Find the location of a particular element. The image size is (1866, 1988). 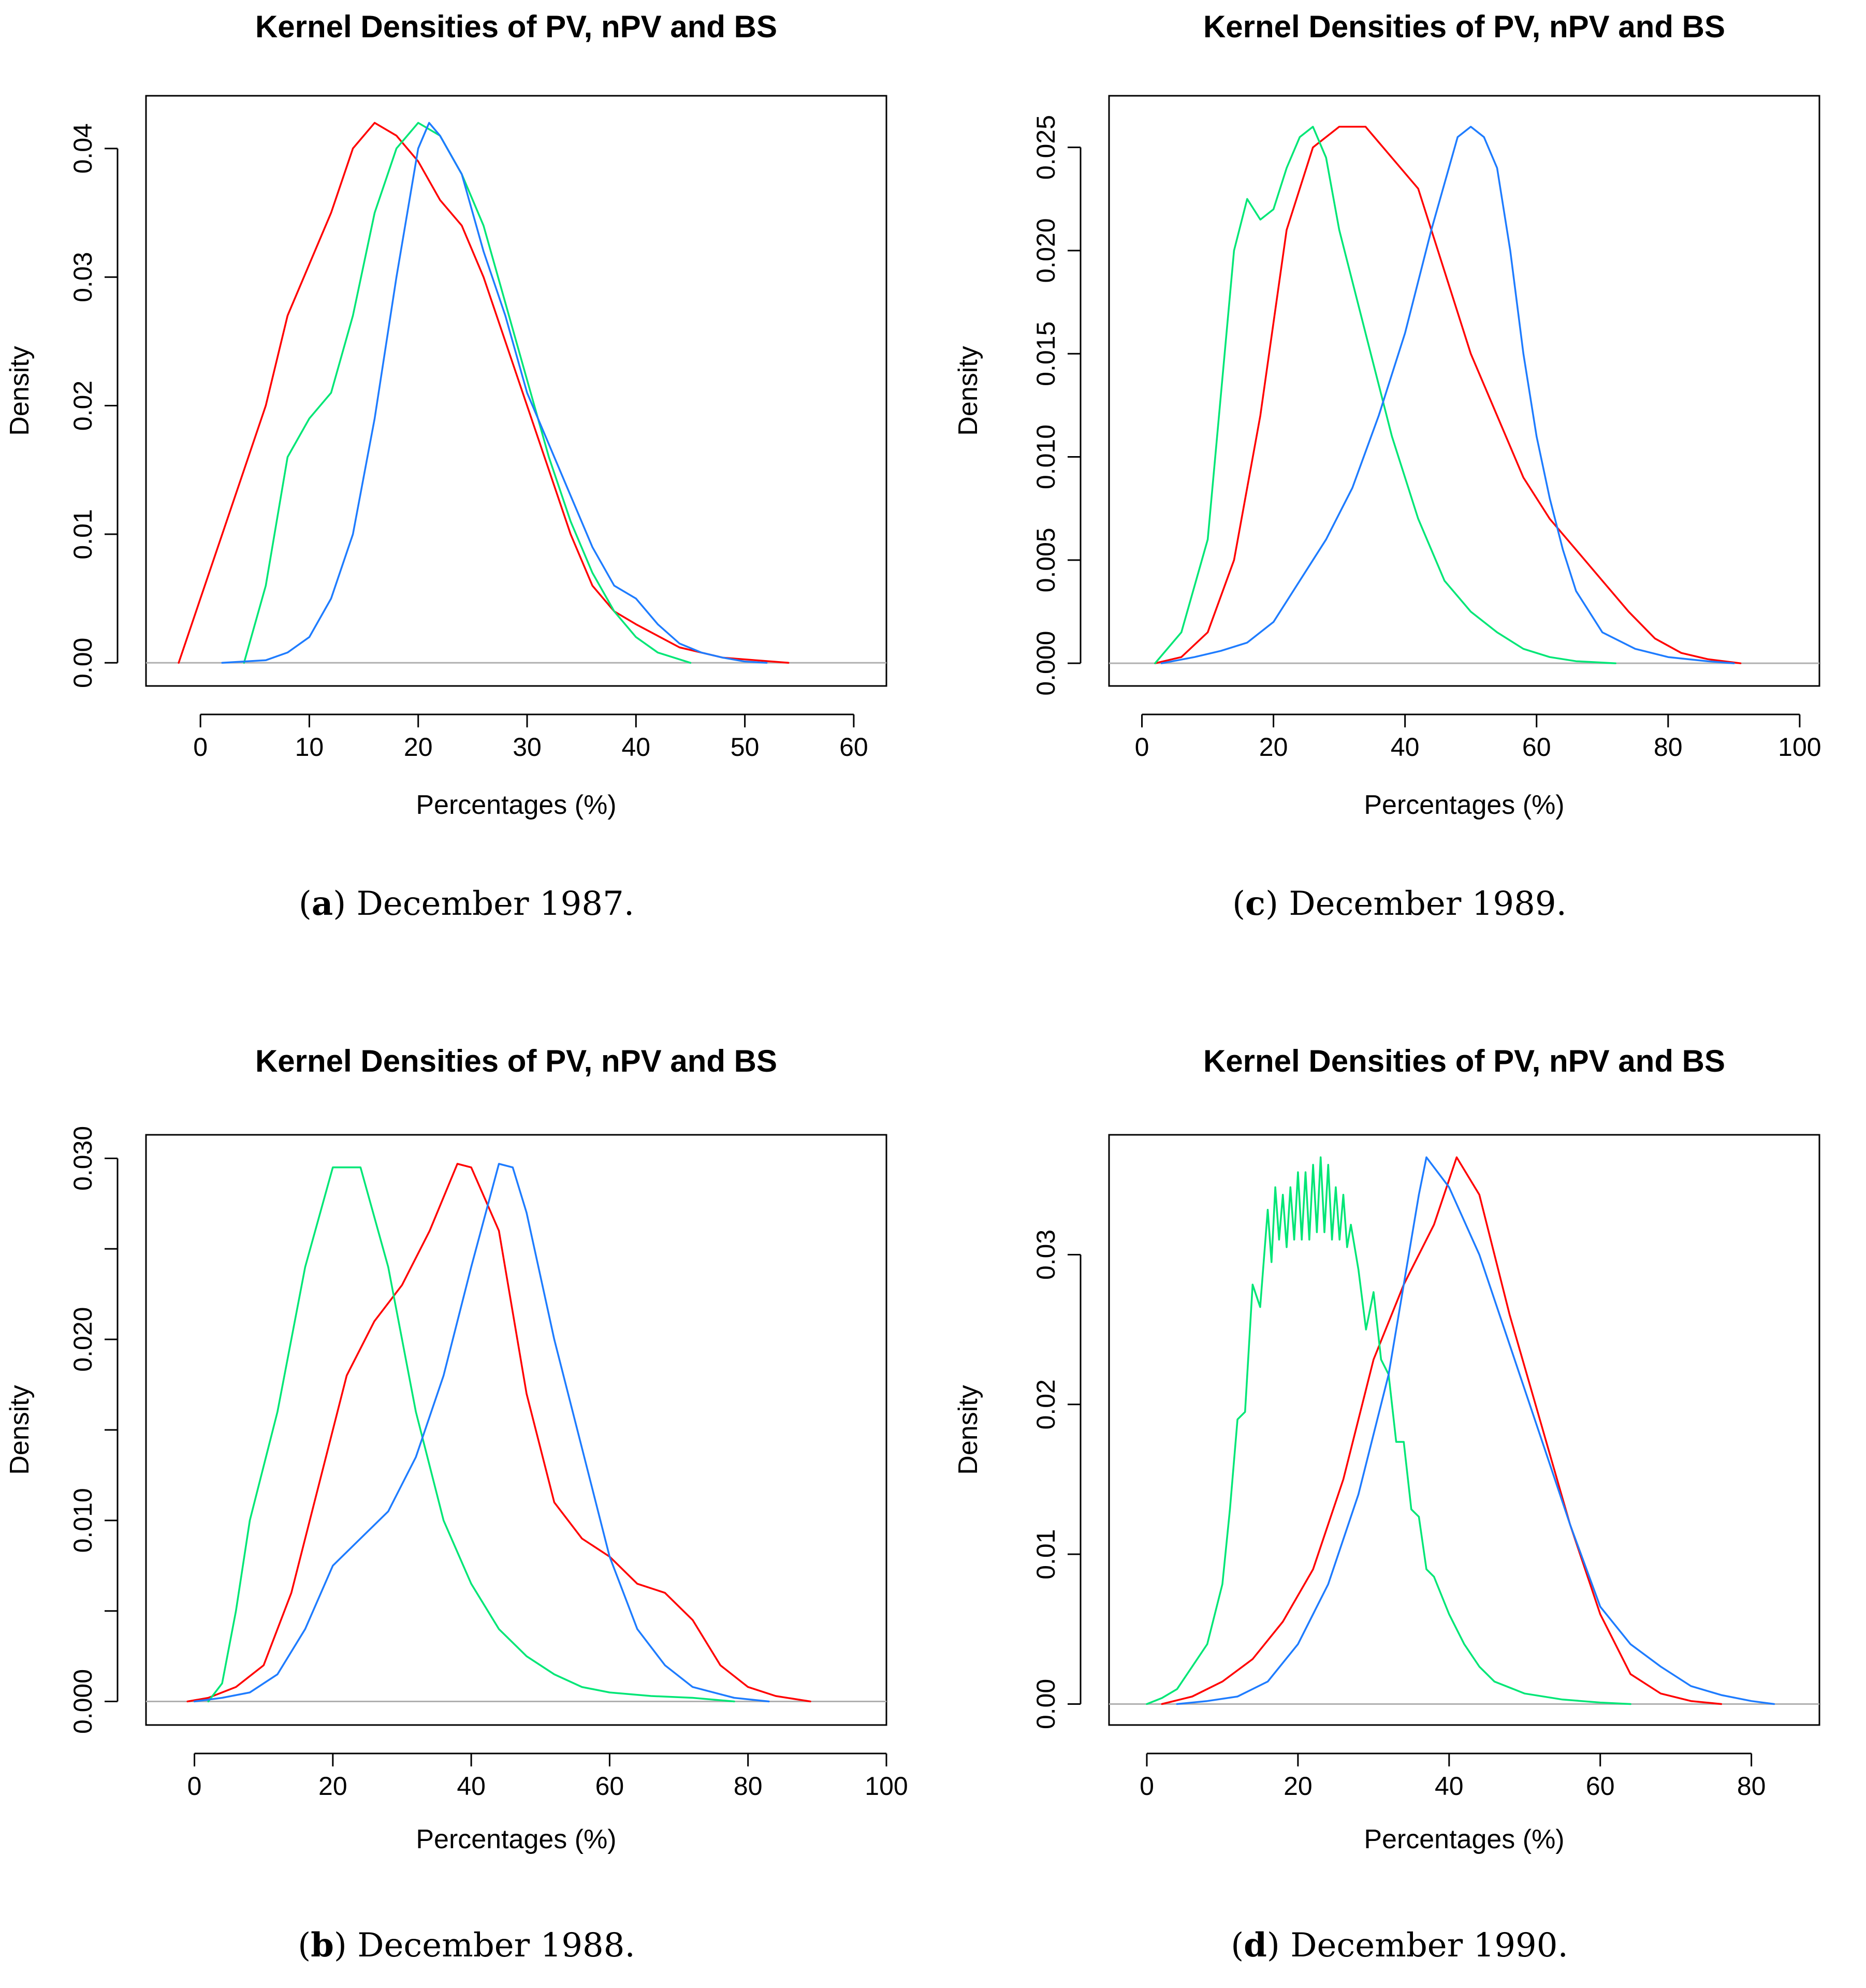

chart-c-series-pv-line is located at coordinates (1448, 395).